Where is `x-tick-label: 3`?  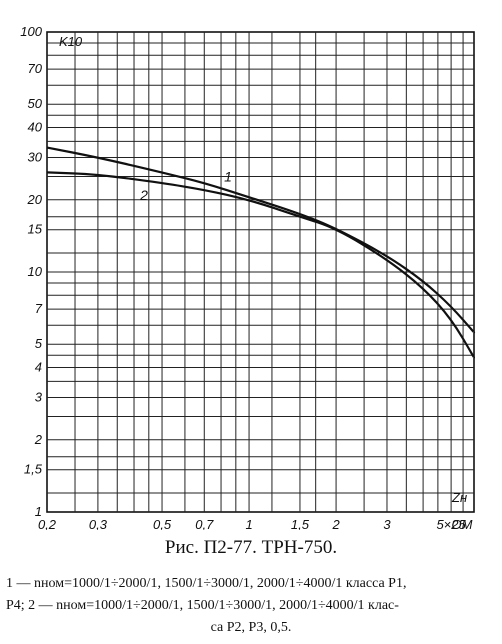 x-tick-label: 3 is located at coordinates (387, 523).